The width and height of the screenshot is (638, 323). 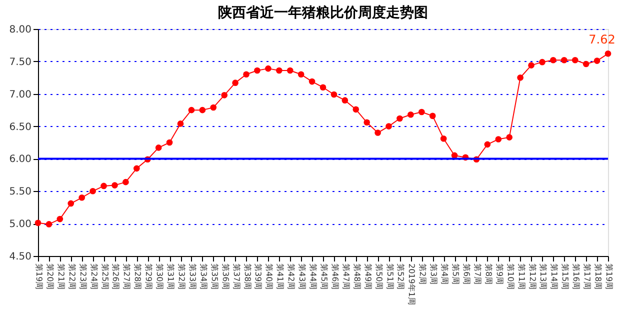 I want to click on x-tick-label: 第40周, so click(x=269, y=277).